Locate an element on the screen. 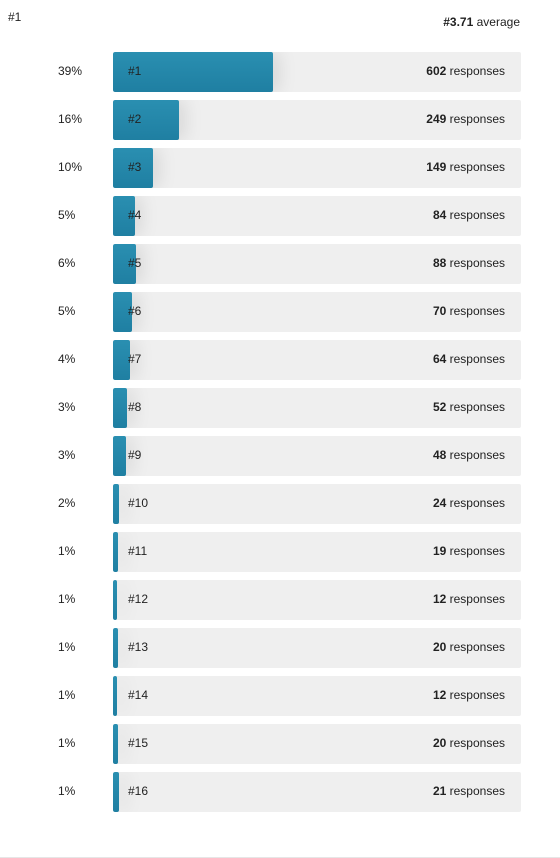 This screenshot has height=858, width=560. response-count: 48 responses is located at coordinates (469, 455).